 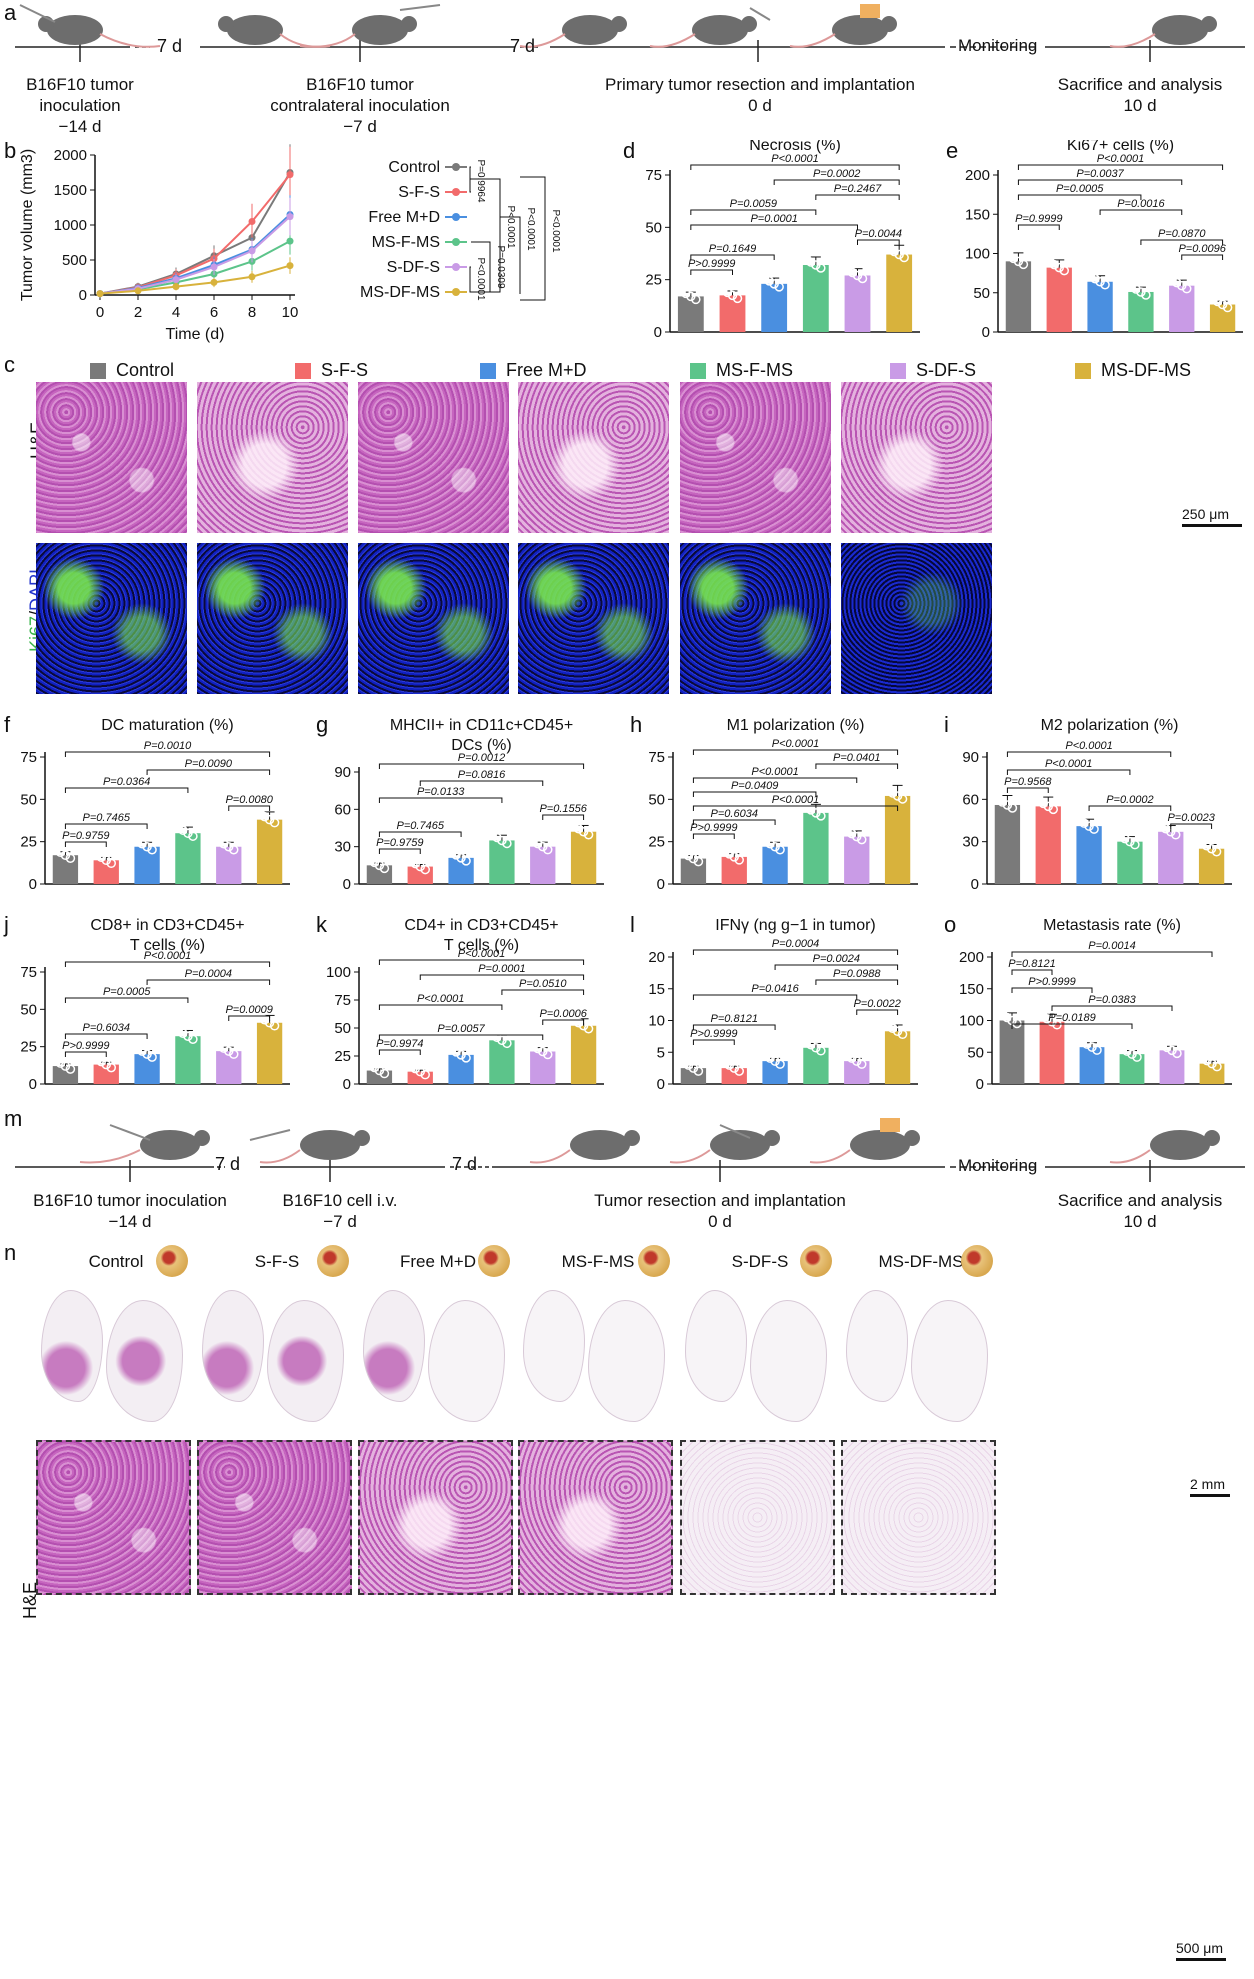 I want to click on stat-label: P=0.0816, so click(x=482, y=775).